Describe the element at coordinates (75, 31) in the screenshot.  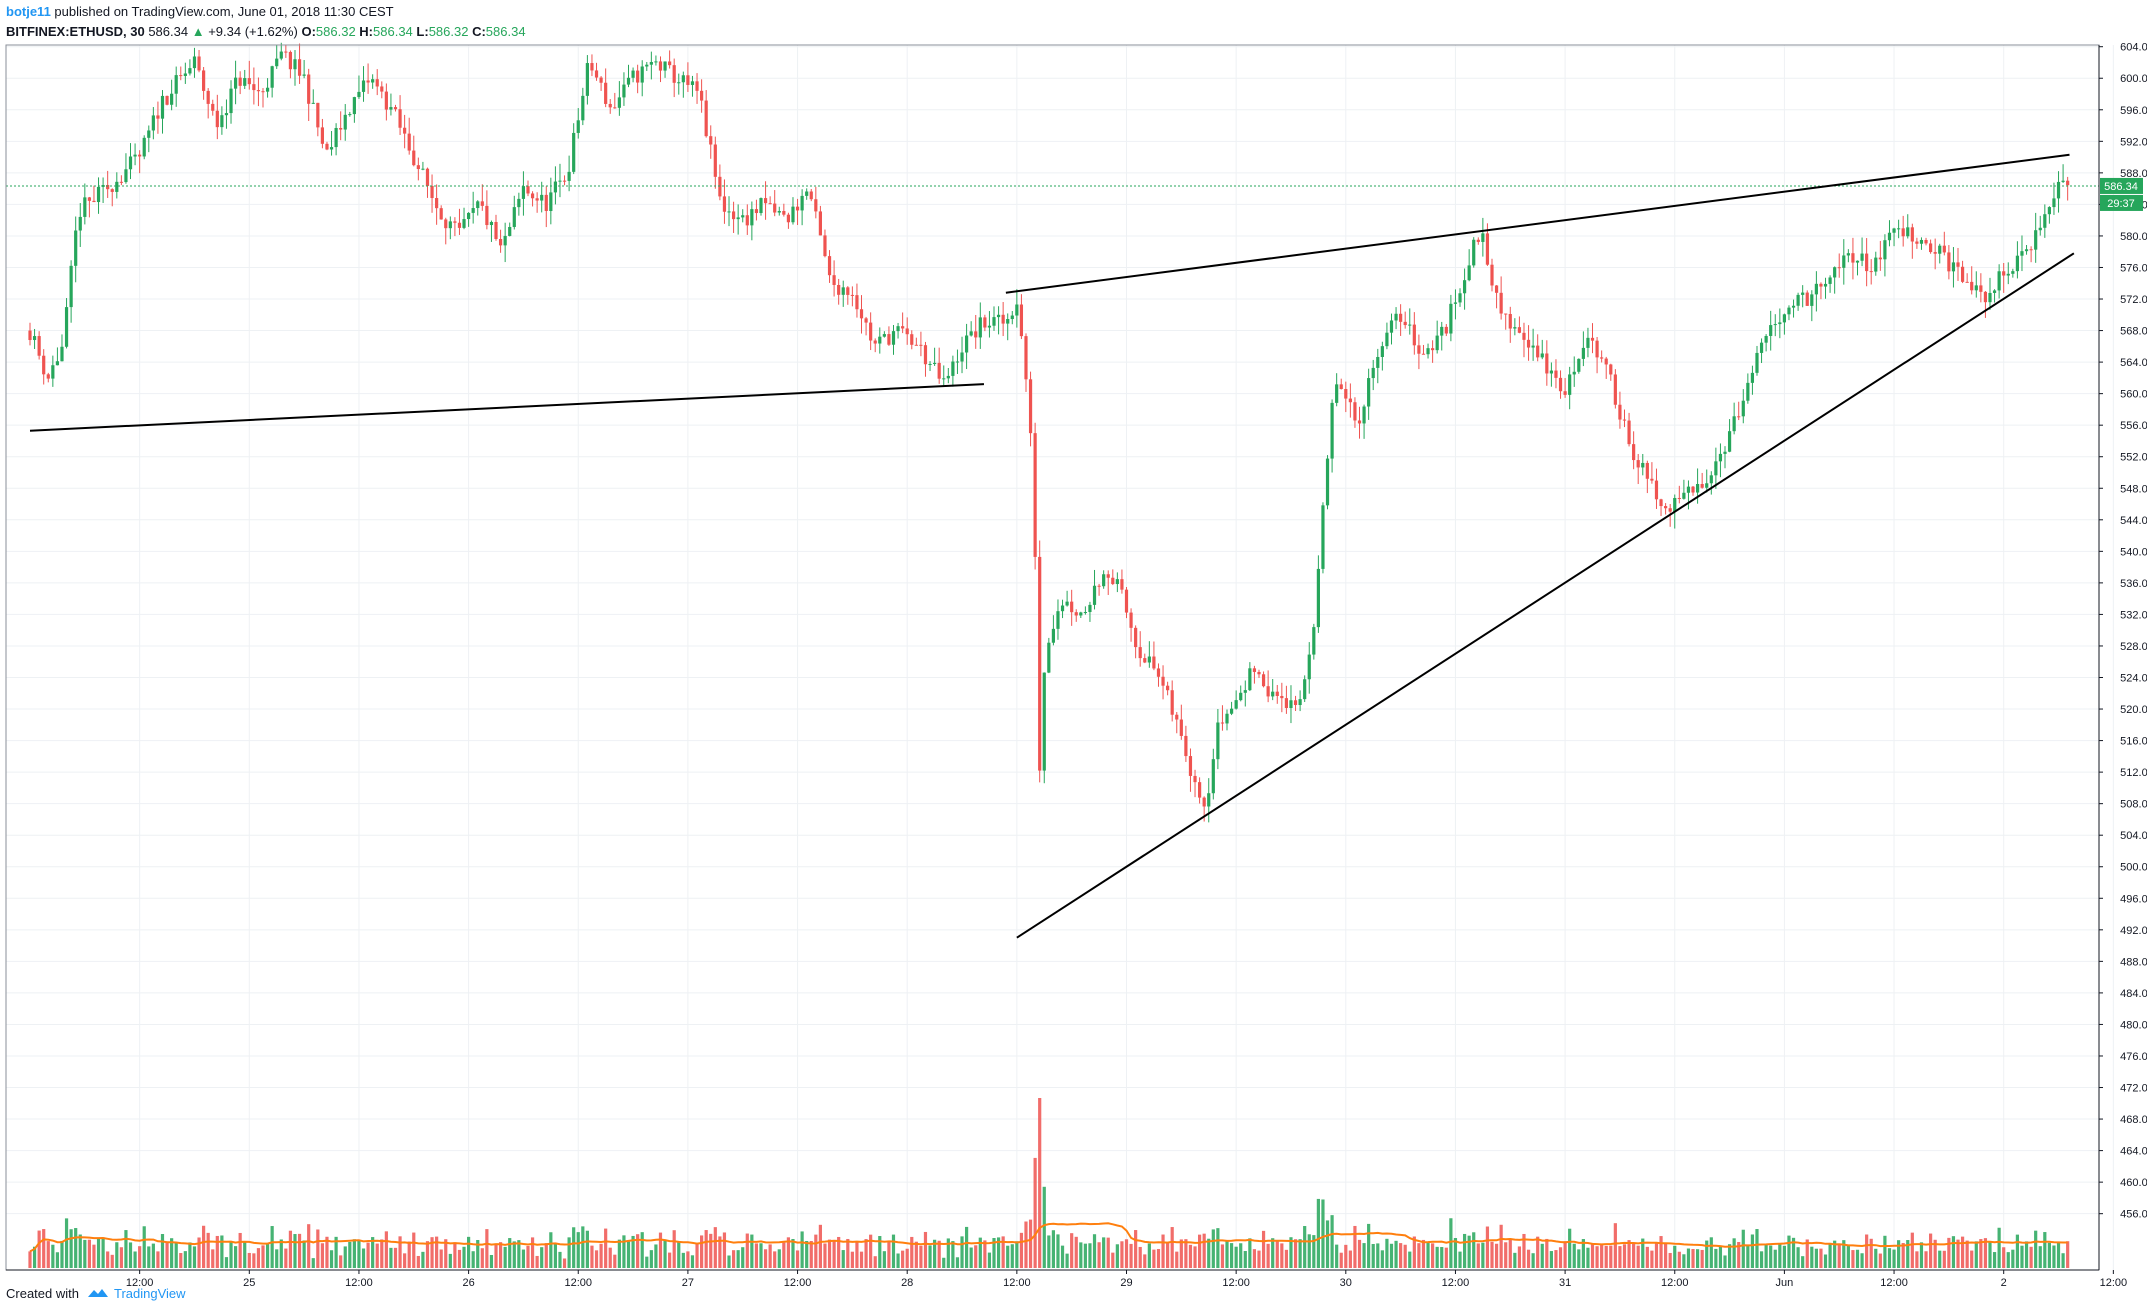
I see `symbol-label: BITFINEX:ETHUSD, 30` at that location.